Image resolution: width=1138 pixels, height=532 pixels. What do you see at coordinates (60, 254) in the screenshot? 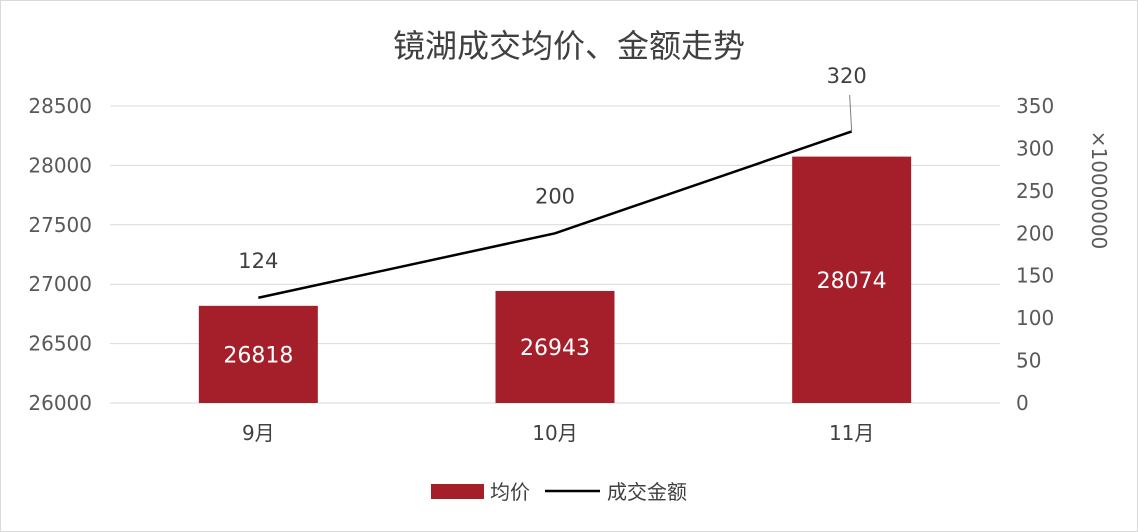
I see `left-axis: 26000 26500 27000 27500 28000 28500` at bounding box center [60, 254].